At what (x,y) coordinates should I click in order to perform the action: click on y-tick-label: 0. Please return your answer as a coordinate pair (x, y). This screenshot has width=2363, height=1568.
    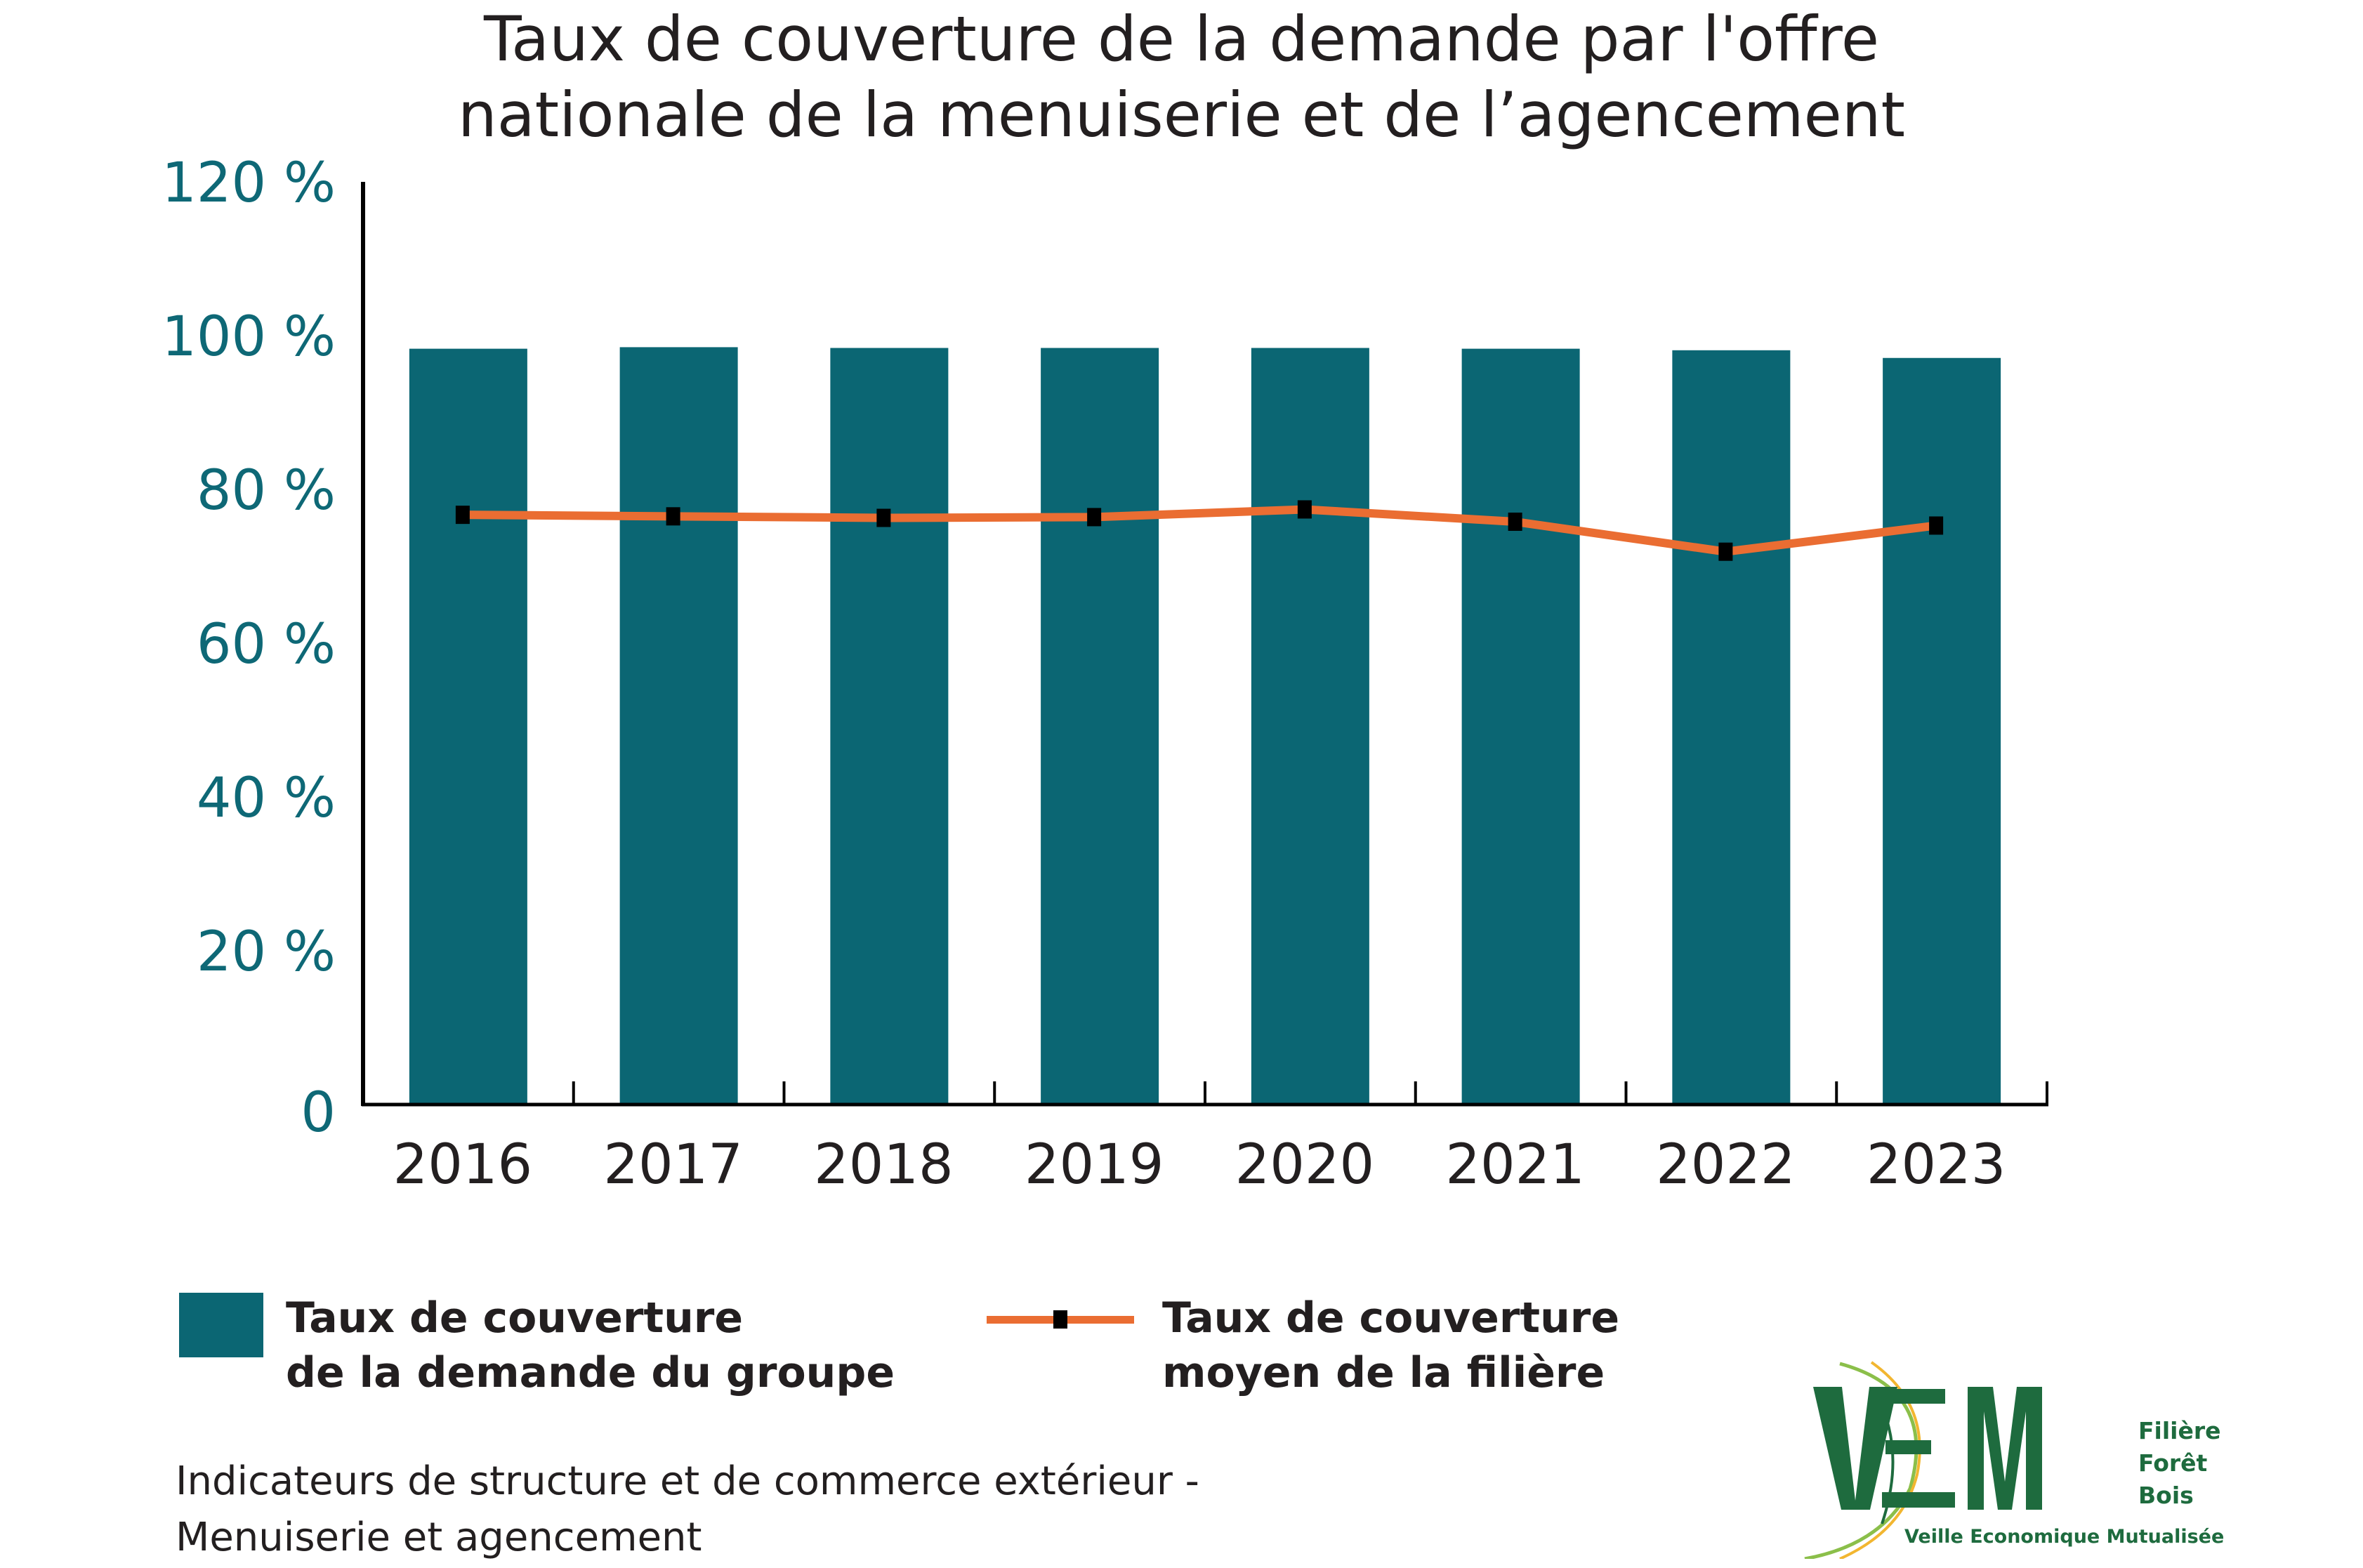
    Looking at the image, I should click on (318, 1113).